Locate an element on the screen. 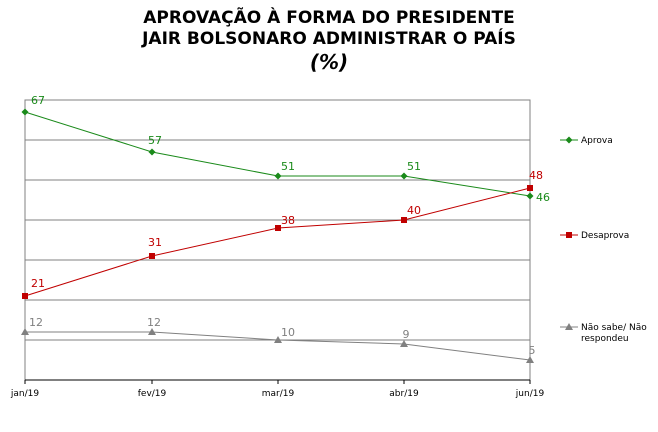 The height and width of the screenshot is (432, 658). legend-label-aprova: Aprova is located at coordinates (597, 141).